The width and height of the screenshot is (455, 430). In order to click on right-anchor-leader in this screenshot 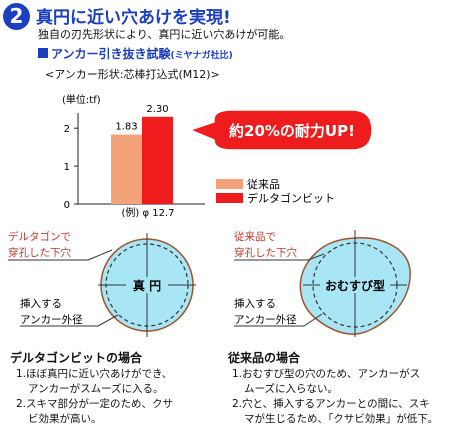, I will do `click(278, 320)`.